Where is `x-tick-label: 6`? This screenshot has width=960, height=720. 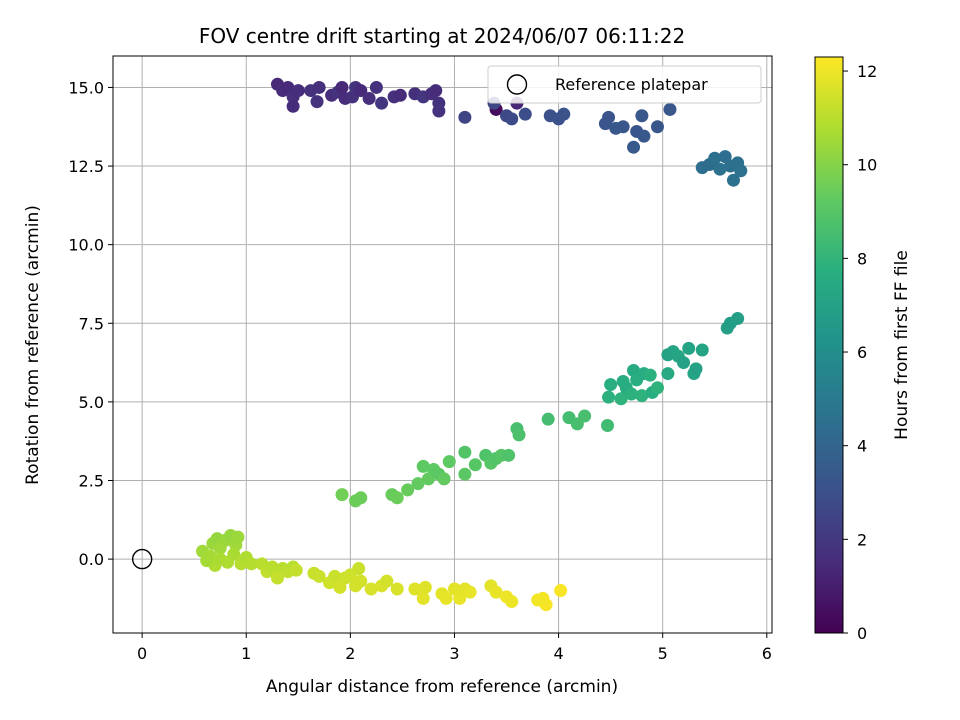
x-tick-label: 6 is located at coordinates (767, 653).